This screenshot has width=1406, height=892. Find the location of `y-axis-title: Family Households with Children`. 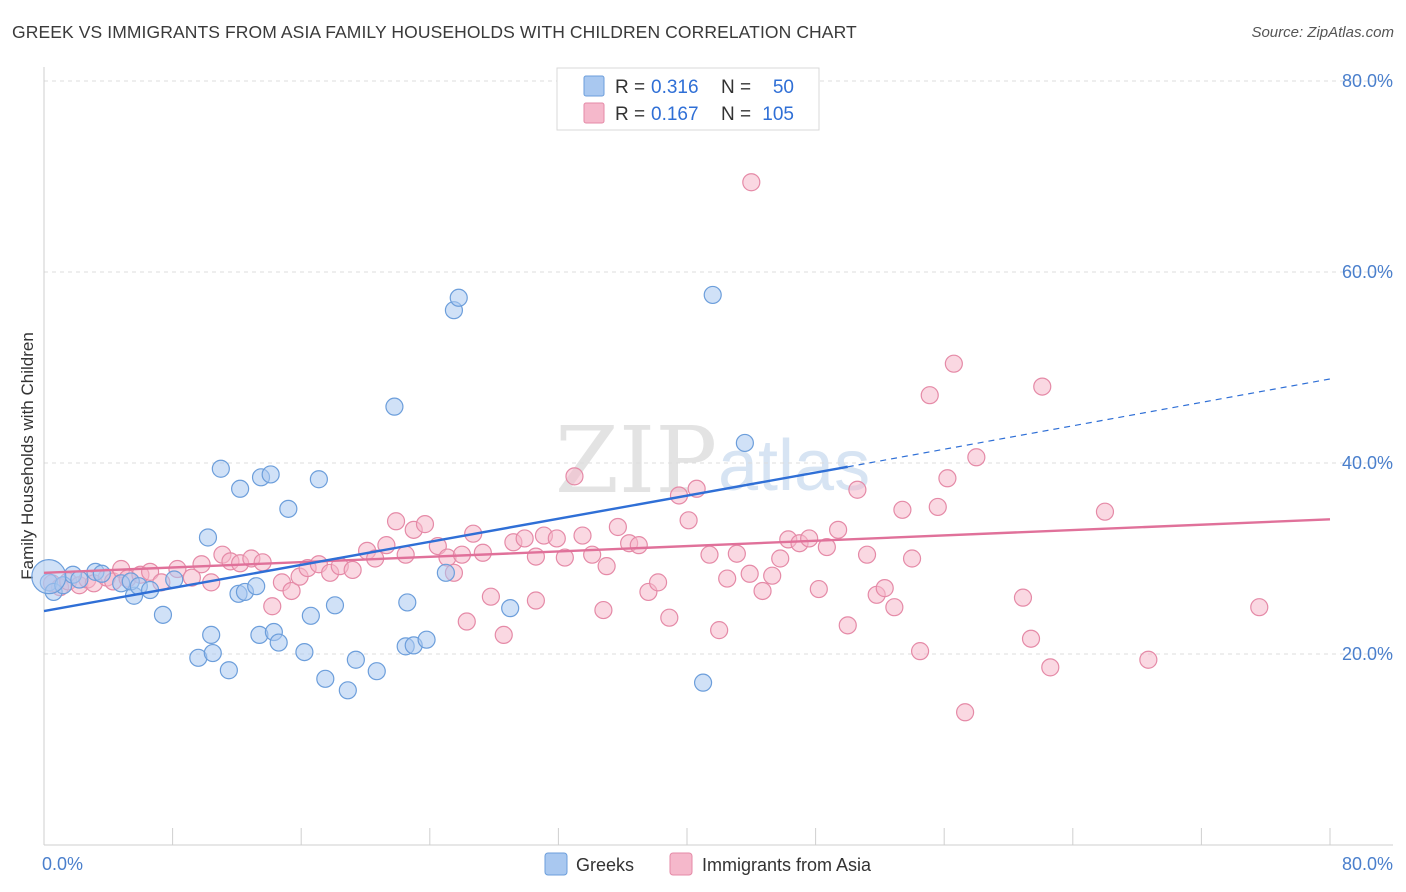

y-axis-title: Family Households with Children is located at coordinates (27, 456).